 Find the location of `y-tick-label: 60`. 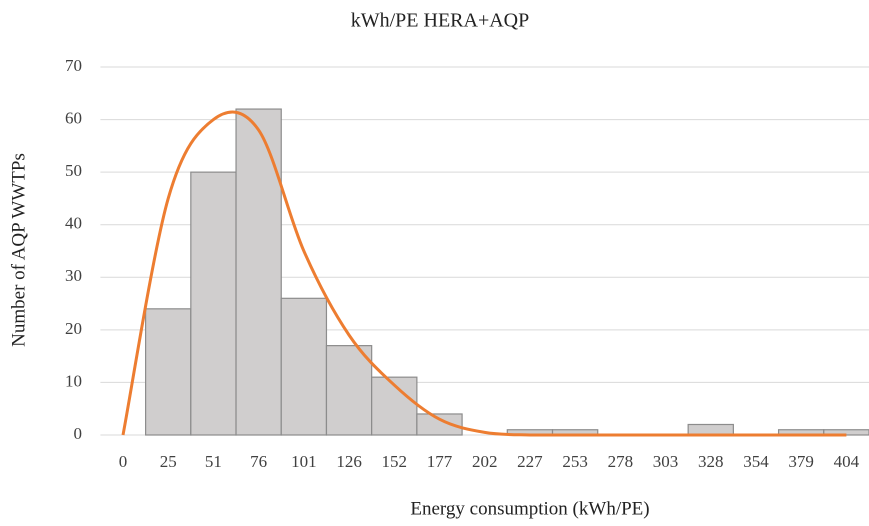

y-tick-label: 60 is located at coordinates (73, 117).